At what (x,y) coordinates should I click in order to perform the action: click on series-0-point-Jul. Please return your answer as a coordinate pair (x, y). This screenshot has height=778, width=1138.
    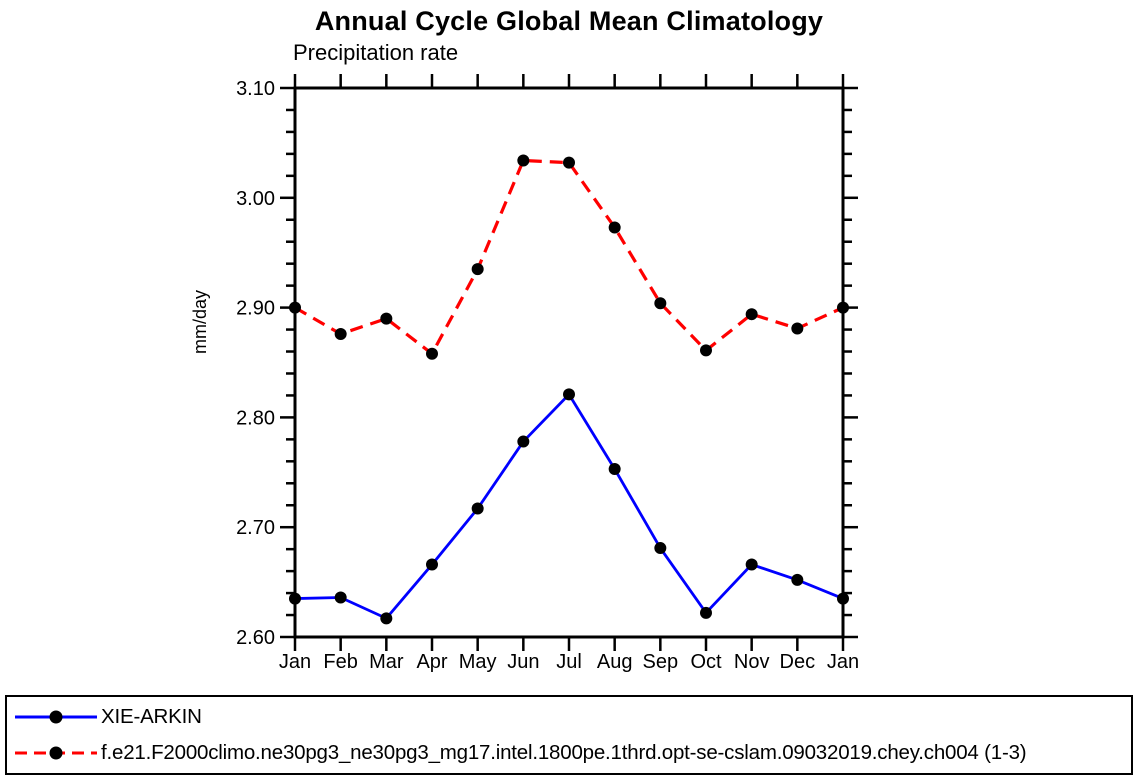
    Looking at the image, I should click on (569, 394).